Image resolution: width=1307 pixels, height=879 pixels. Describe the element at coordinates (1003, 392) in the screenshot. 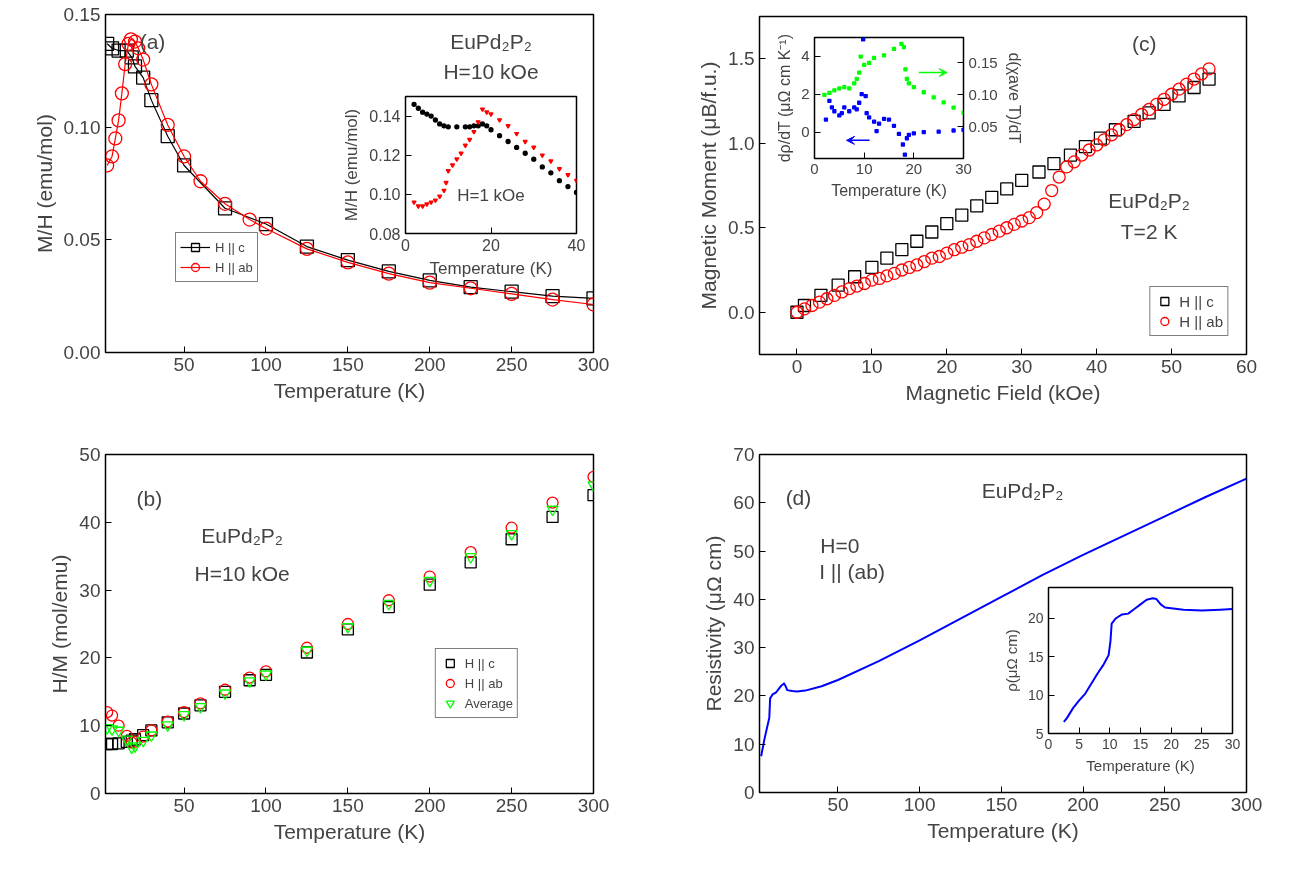

I see `x-axis-title: Magnetic Field (kOe)` at that location.